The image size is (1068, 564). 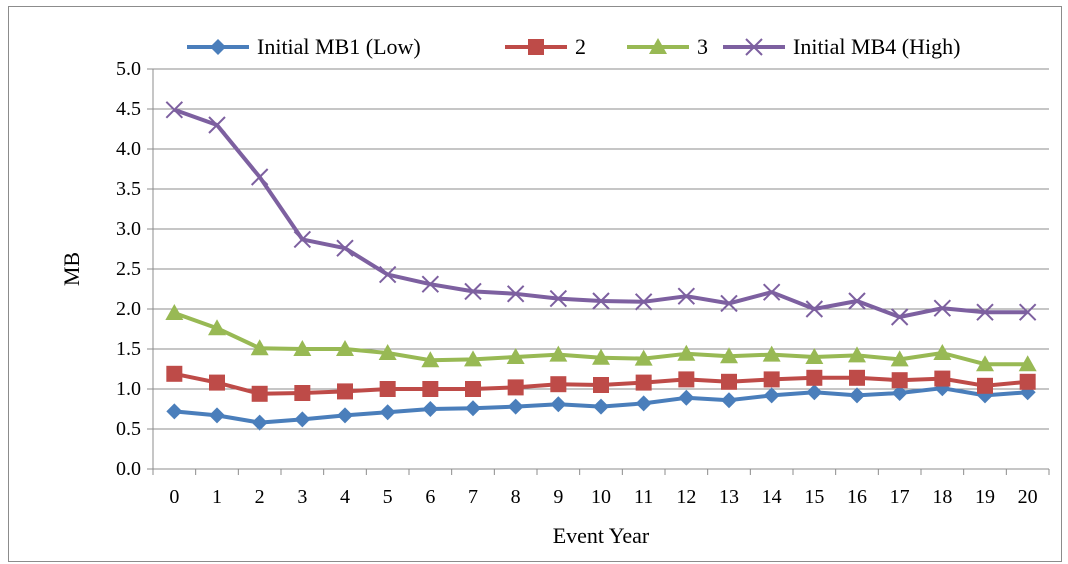 I want to click on y-tick-label: 4.0, so click(x=128, y=149).